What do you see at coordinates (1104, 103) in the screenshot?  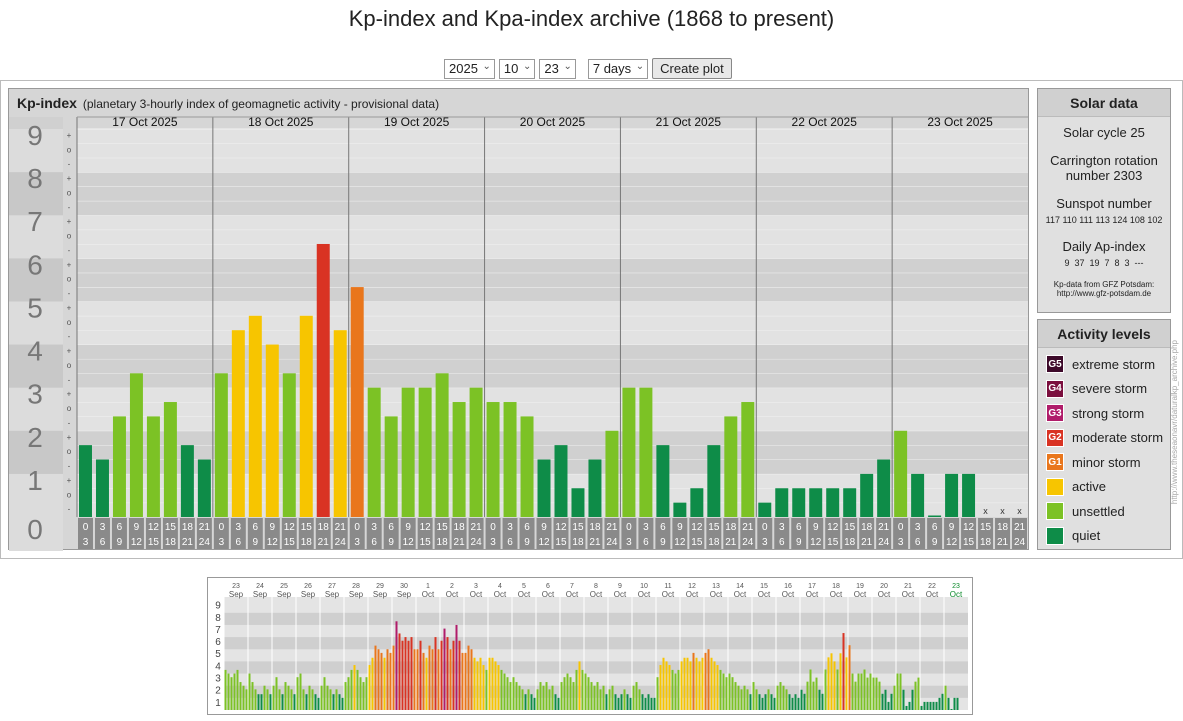 I see `solar-data-heading: Solar data` at bounding box center [1104, 103].